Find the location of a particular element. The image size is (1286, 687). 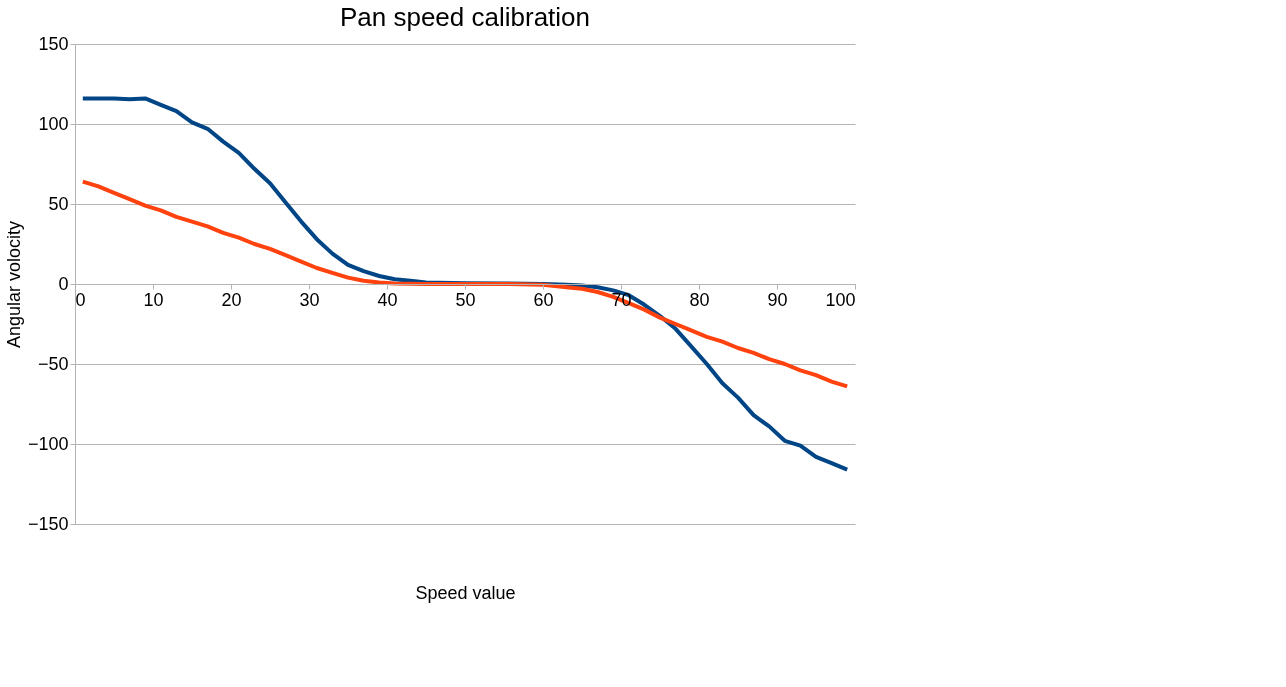

y-tick-label: 100 is located at coordinates (53, 123).